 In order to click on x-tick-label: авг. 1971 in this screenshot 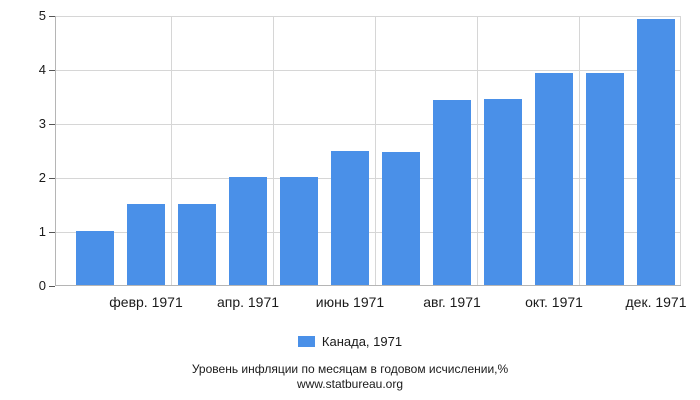, I will do `click(452, 302)`.